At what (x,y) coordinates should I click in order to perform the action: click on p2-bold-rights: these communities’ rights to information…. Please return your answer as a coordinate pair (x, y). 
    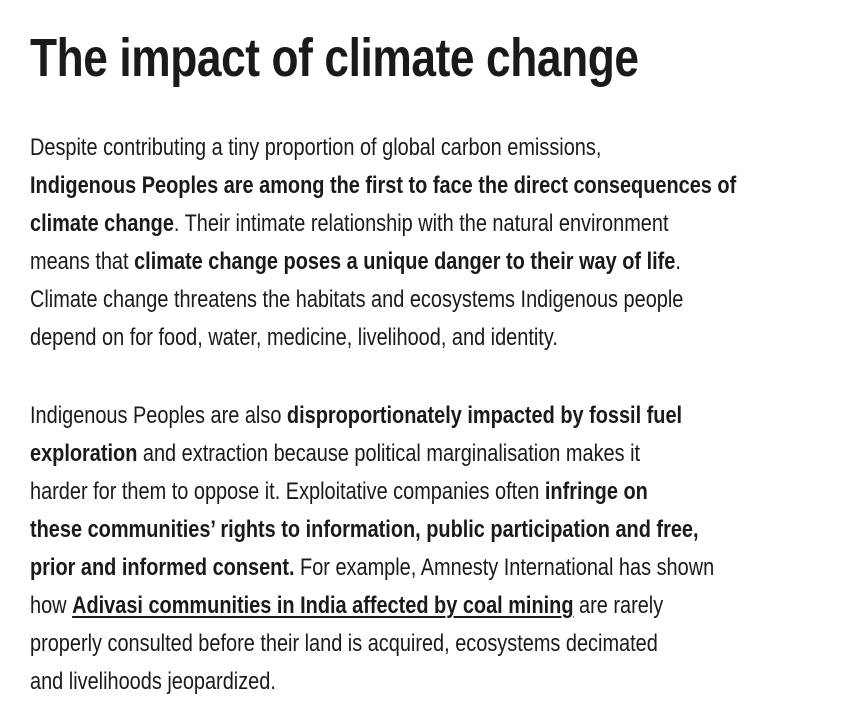
    Looking at the image, I should click on (364, 529).